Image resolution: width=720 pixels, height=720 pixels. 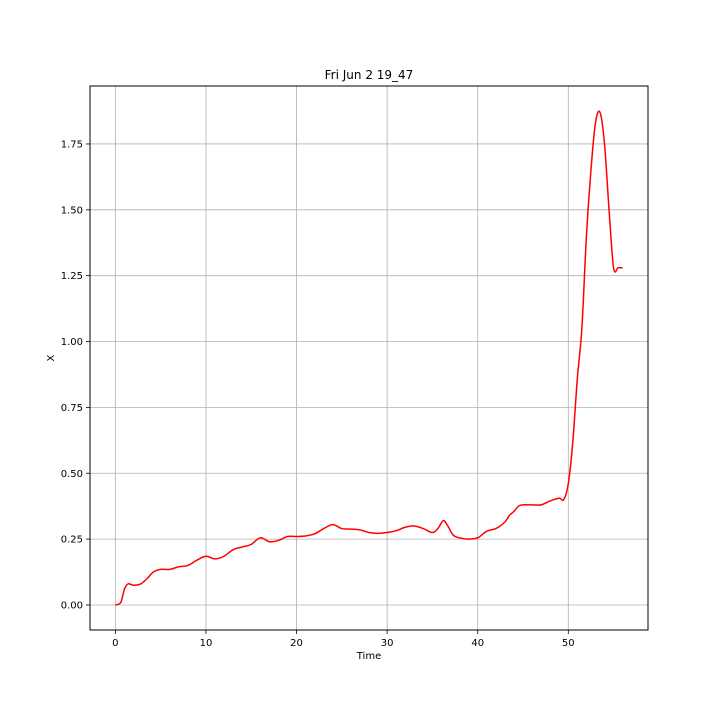 What do you see at coordinates (72, 605) in the screenshot?
I see `y-tick-label: 0.00` at bounding box center [72, 605].